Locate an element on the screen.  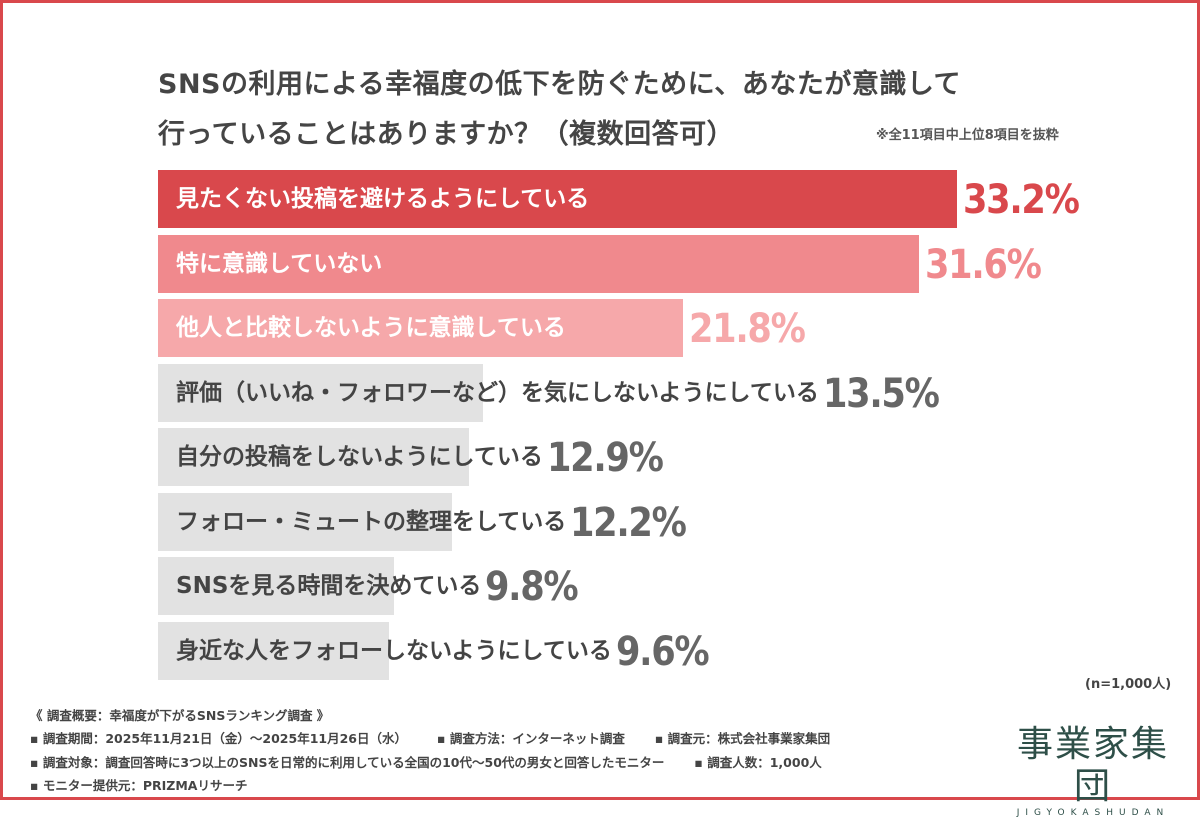
chart-note: ※全11項目中上位8項目を抜粋 is located at coordinates (967, 135).